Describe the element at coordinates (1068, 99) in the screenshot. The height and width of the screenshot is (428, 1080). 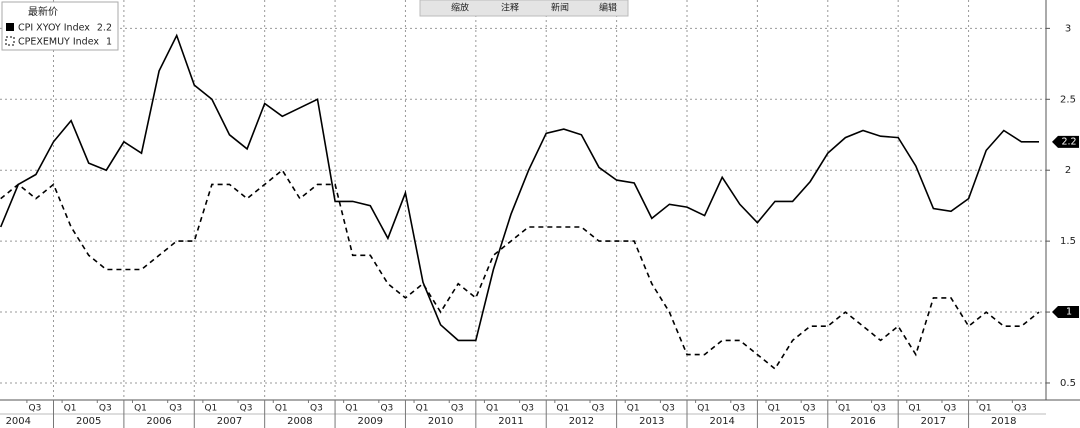
I see `y-tick-label: 2.5` at that location.